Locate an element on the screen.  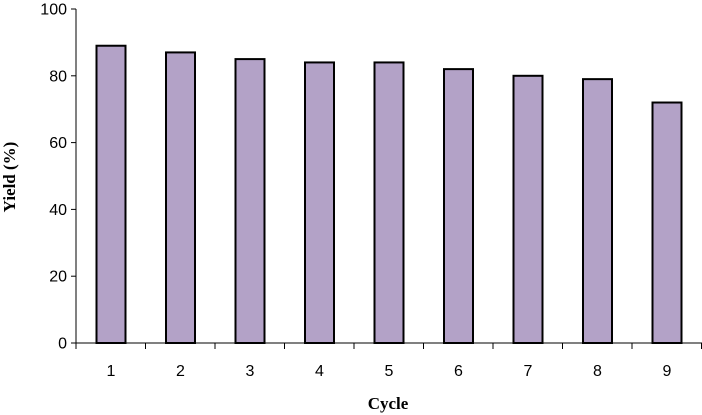
y-axis-title: Yield (%) is located at coordinates (9, 177).